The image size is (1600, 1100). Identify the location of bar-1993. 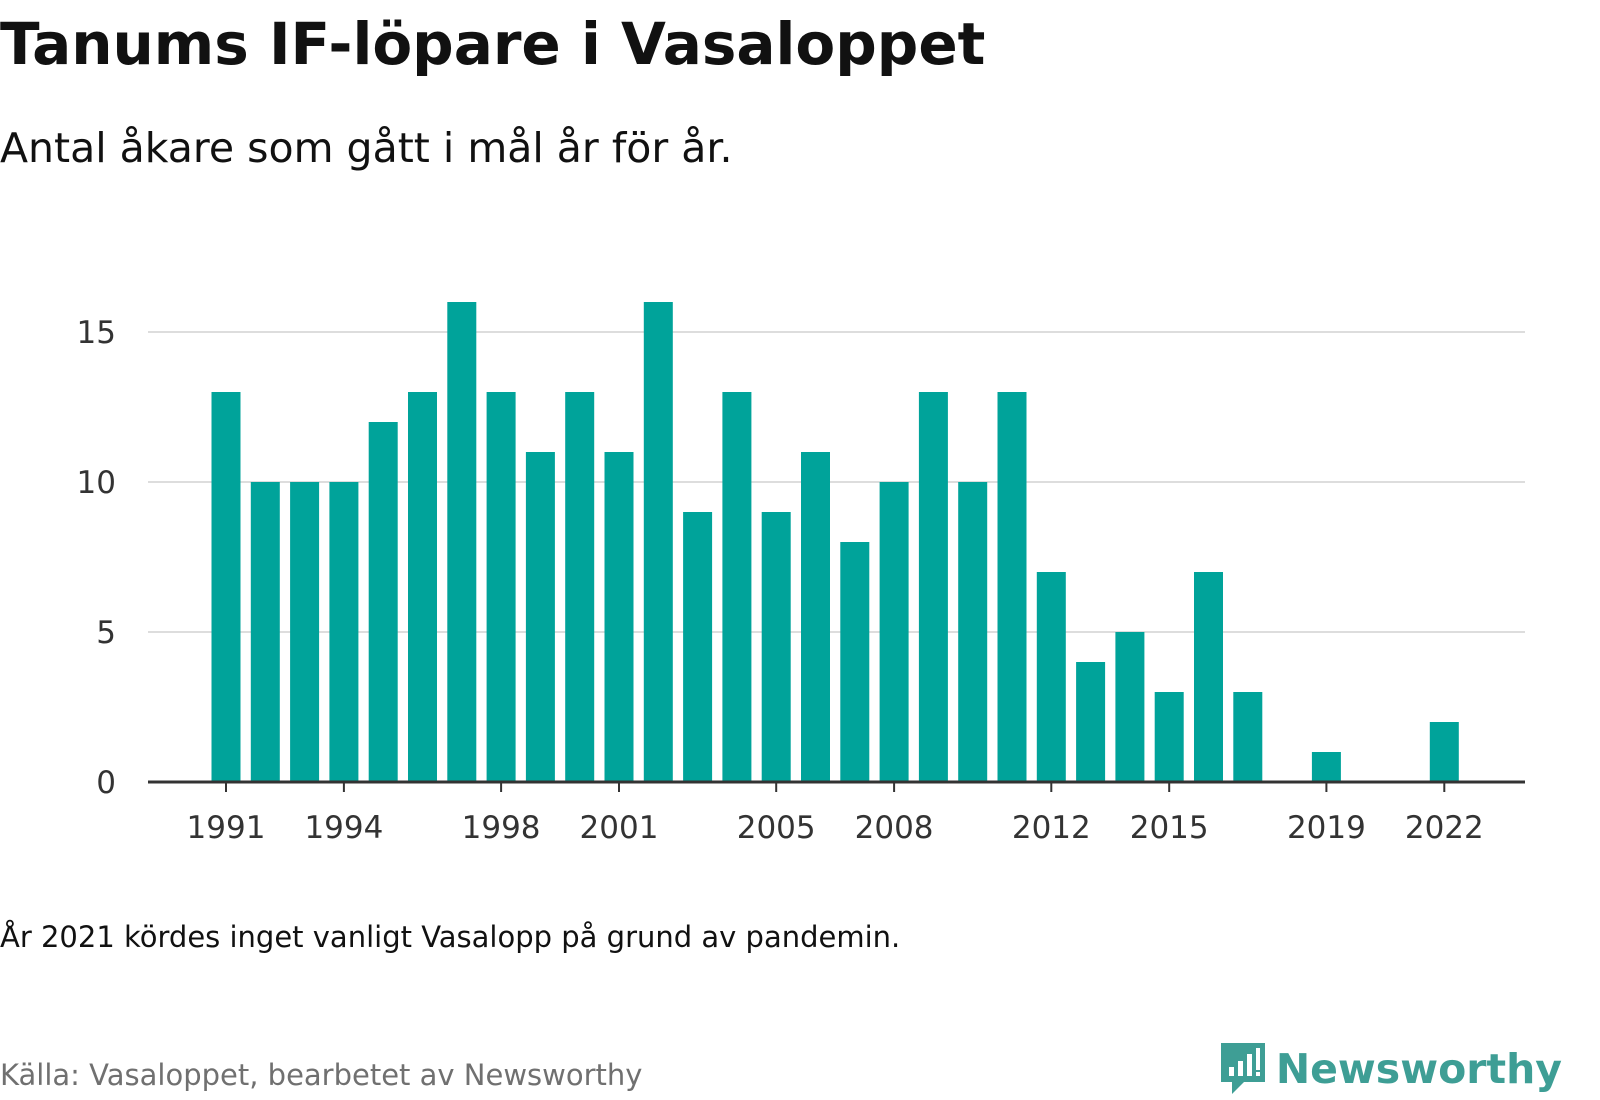
(305, 632).